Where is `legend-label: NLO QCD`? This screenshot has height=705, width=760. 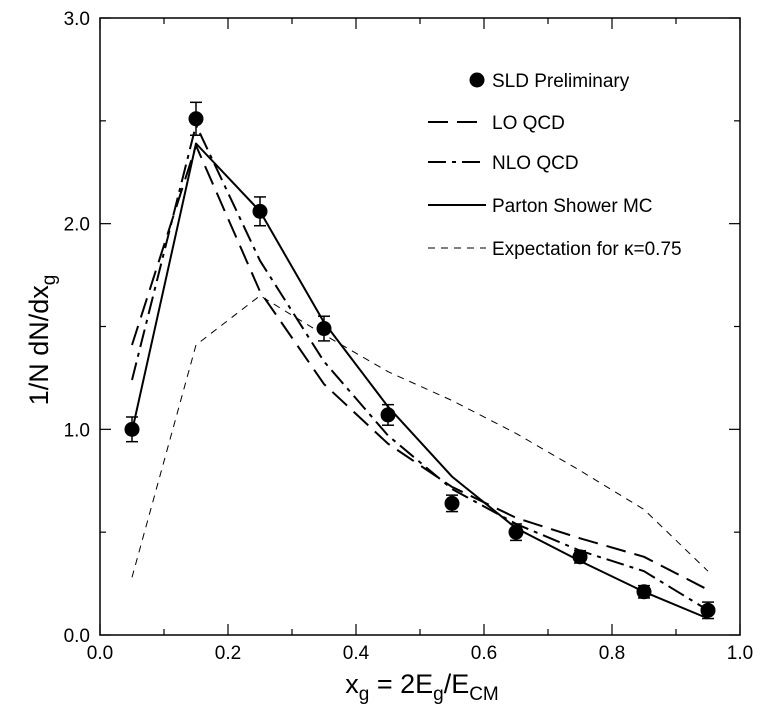 legend-label: NLO QCD is located at coordinates (535, 163).